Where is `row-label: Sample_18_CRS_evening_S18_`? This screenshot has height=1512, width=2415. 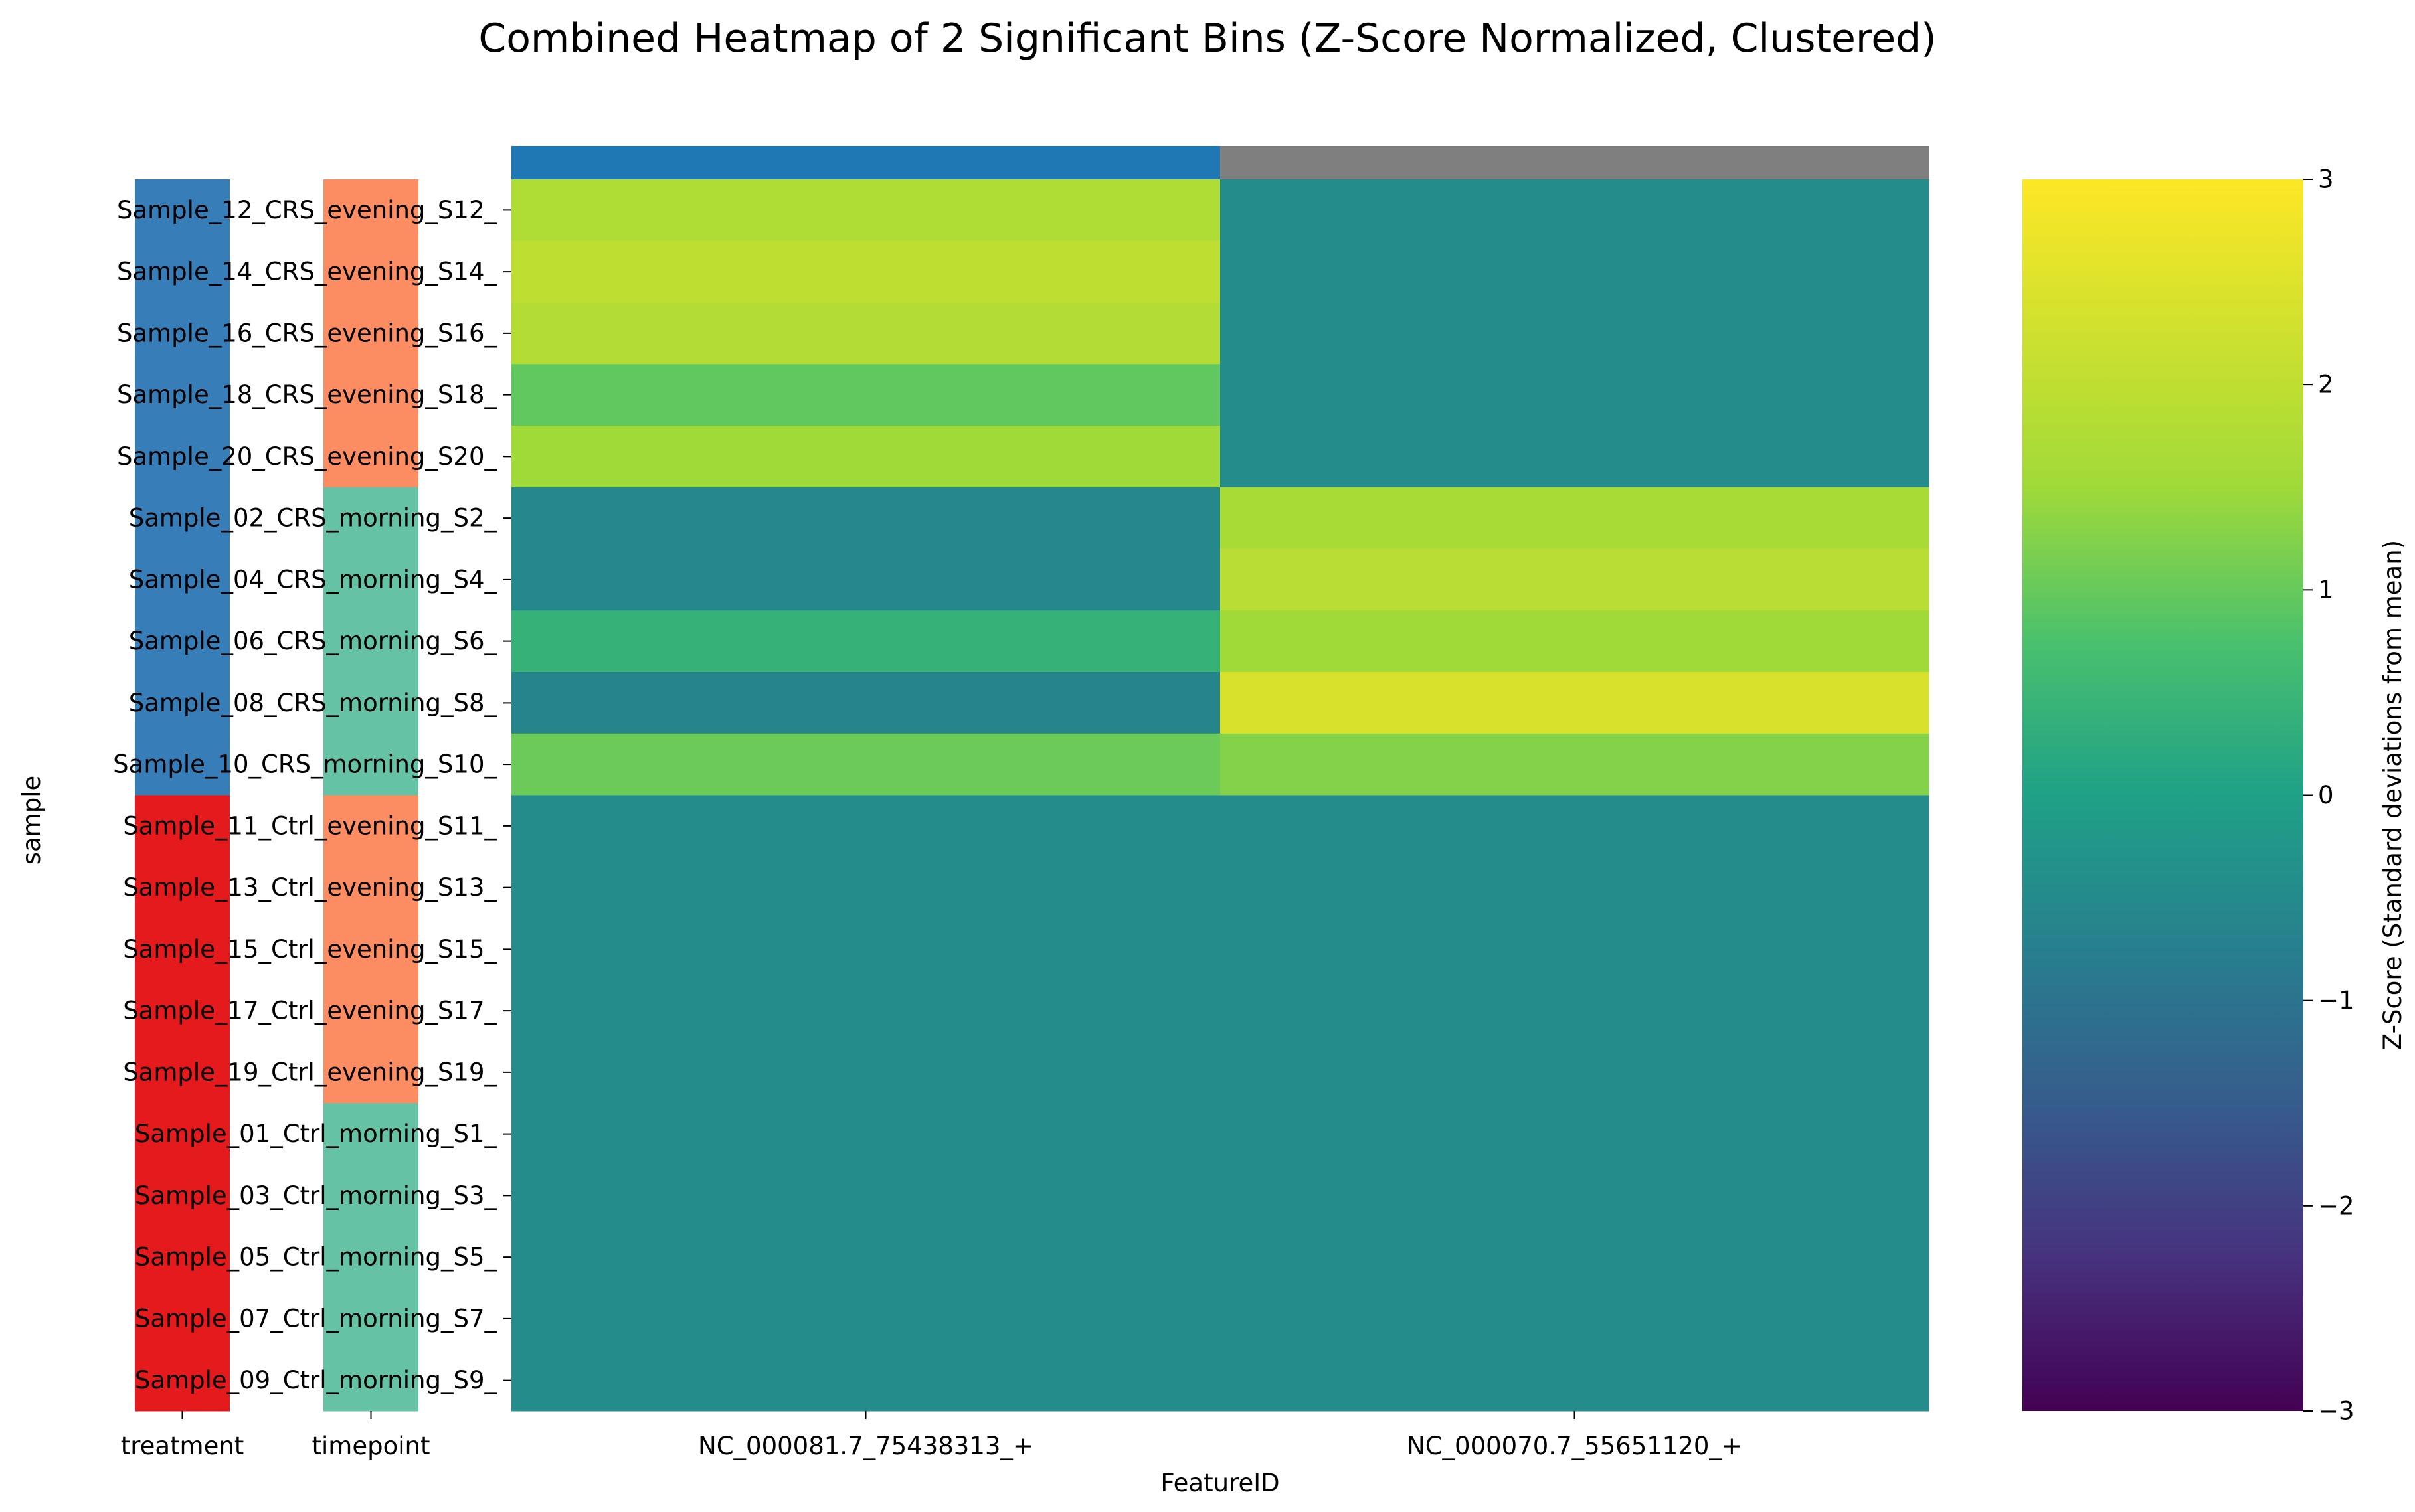 row-label: Sample_18_CRS_evening_S18_ is located at coordinates (307, 394).